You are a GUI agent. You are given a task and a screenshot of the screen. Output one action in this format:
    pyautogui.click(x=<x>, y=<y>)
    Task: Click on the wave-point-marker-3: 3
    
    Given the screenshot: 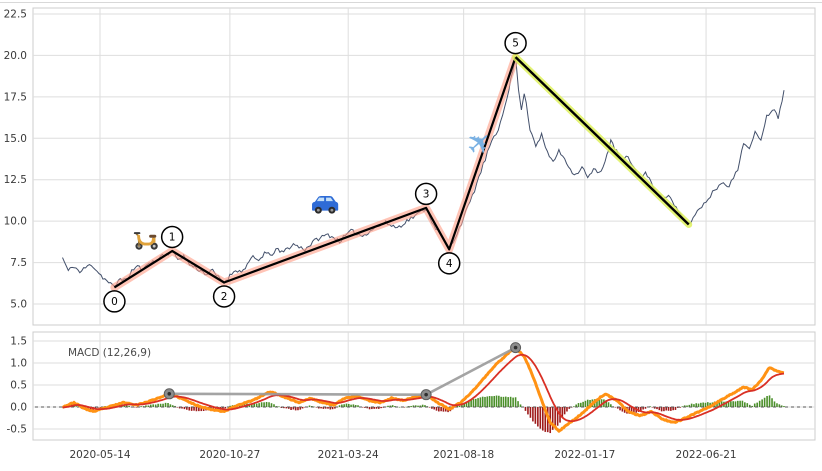 What is the action you would take?
    pyautogui.click(x=426, y=194)
    